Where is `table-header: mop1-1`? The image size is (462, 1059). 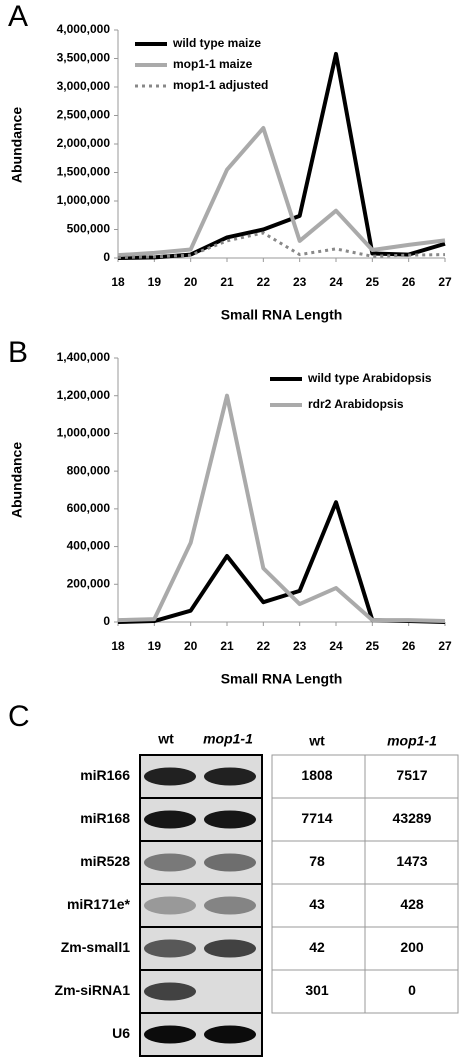
table-header: mop1-1 is located at coordinates (412, 741).